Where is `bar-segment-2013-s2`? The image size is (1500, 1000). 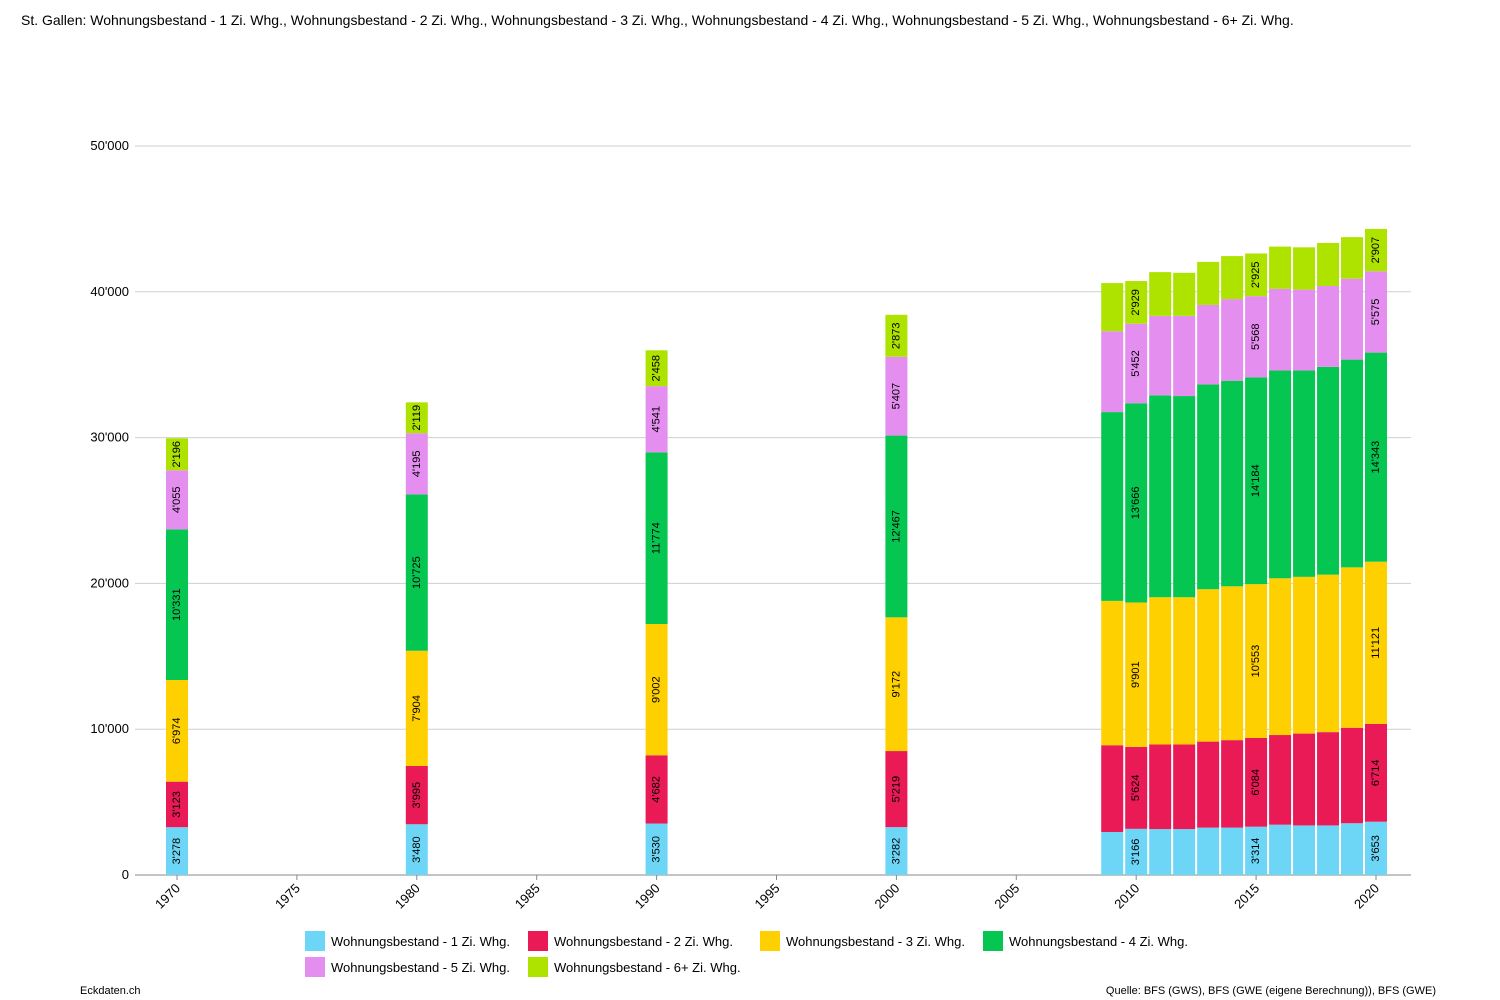
bar-segment-2013-s2 is located at coordinates (1208, 784).